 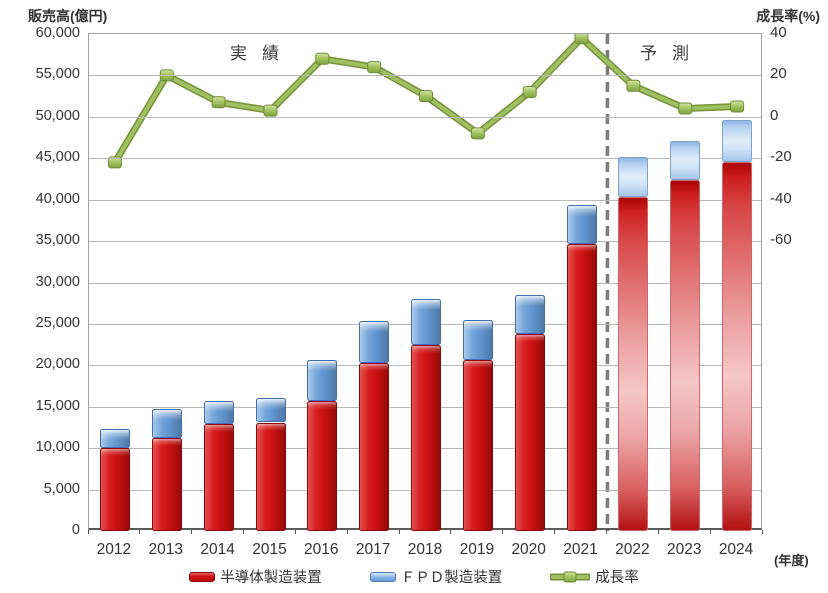 What do you see at coordinates (270, 410) in the screenshot?
I see `bar-fpd-2015` at bounding box center [270, 410].